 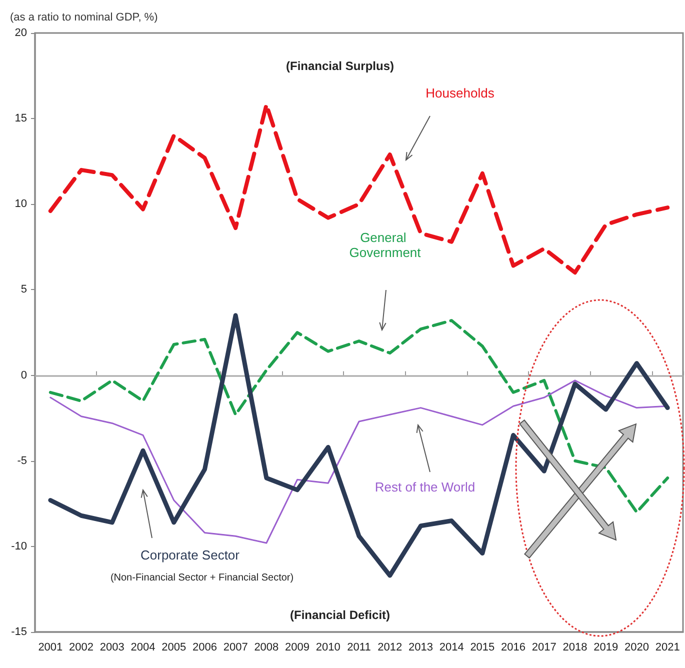 I want to click on y-tick-label: 10, so click(x=20, y=204).